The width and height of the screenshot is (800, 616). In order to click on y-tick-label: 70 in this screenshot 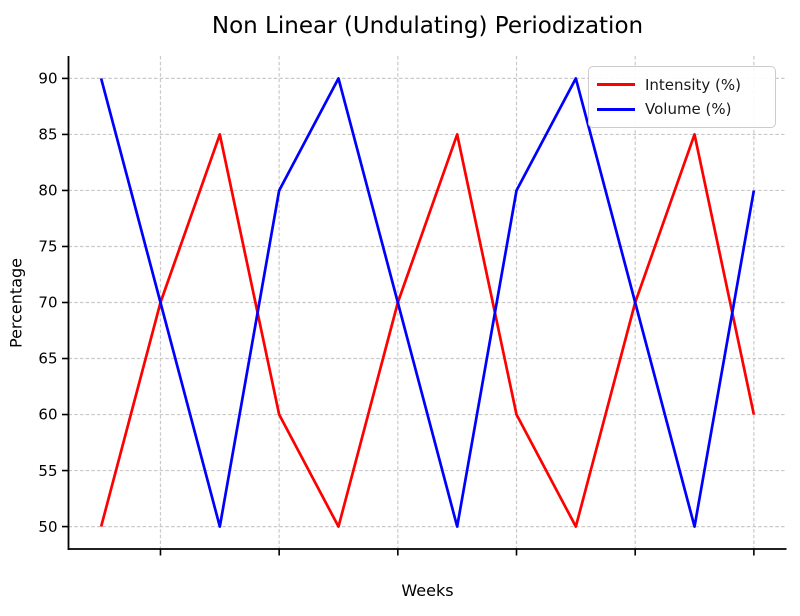, I will do `click(47, 303)`.